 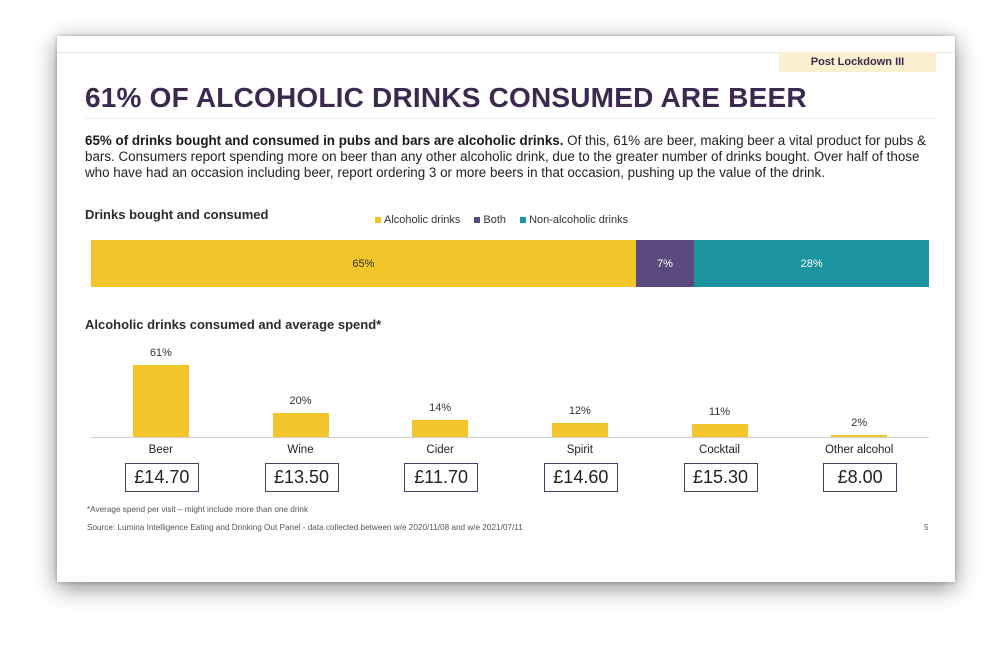 What do you see at coordinates (859, 435) in the screenshot?
I see `bar-other-alcohol` at bounding box center [859, 435].